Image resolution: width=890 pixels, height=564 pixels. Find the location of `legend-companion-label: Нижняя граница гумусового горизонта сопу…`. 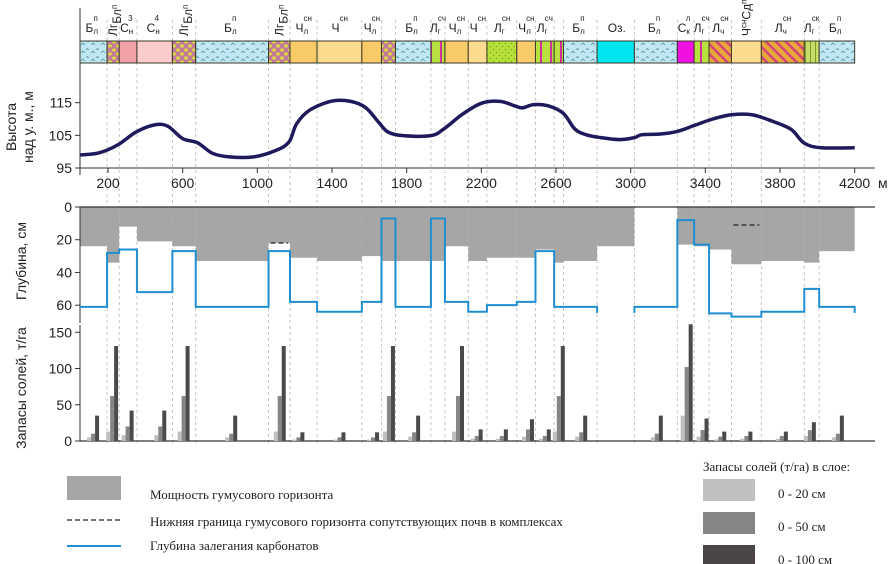

legend-companion-label: Нижняя граница гумусового горизонта сопу… is located at coordinates (356, 521).